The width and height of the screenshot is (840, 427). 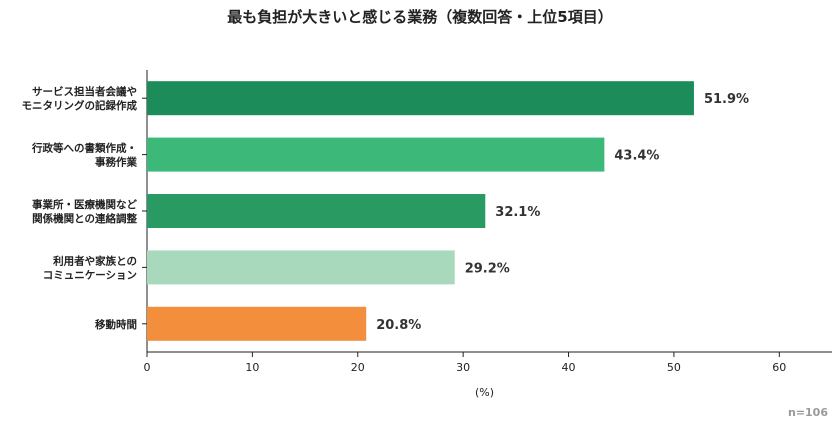 What do you see at coordinates (636, 156) in the screenshot?
I see `data-label: 43.4%` at bounding box center [636, 156].